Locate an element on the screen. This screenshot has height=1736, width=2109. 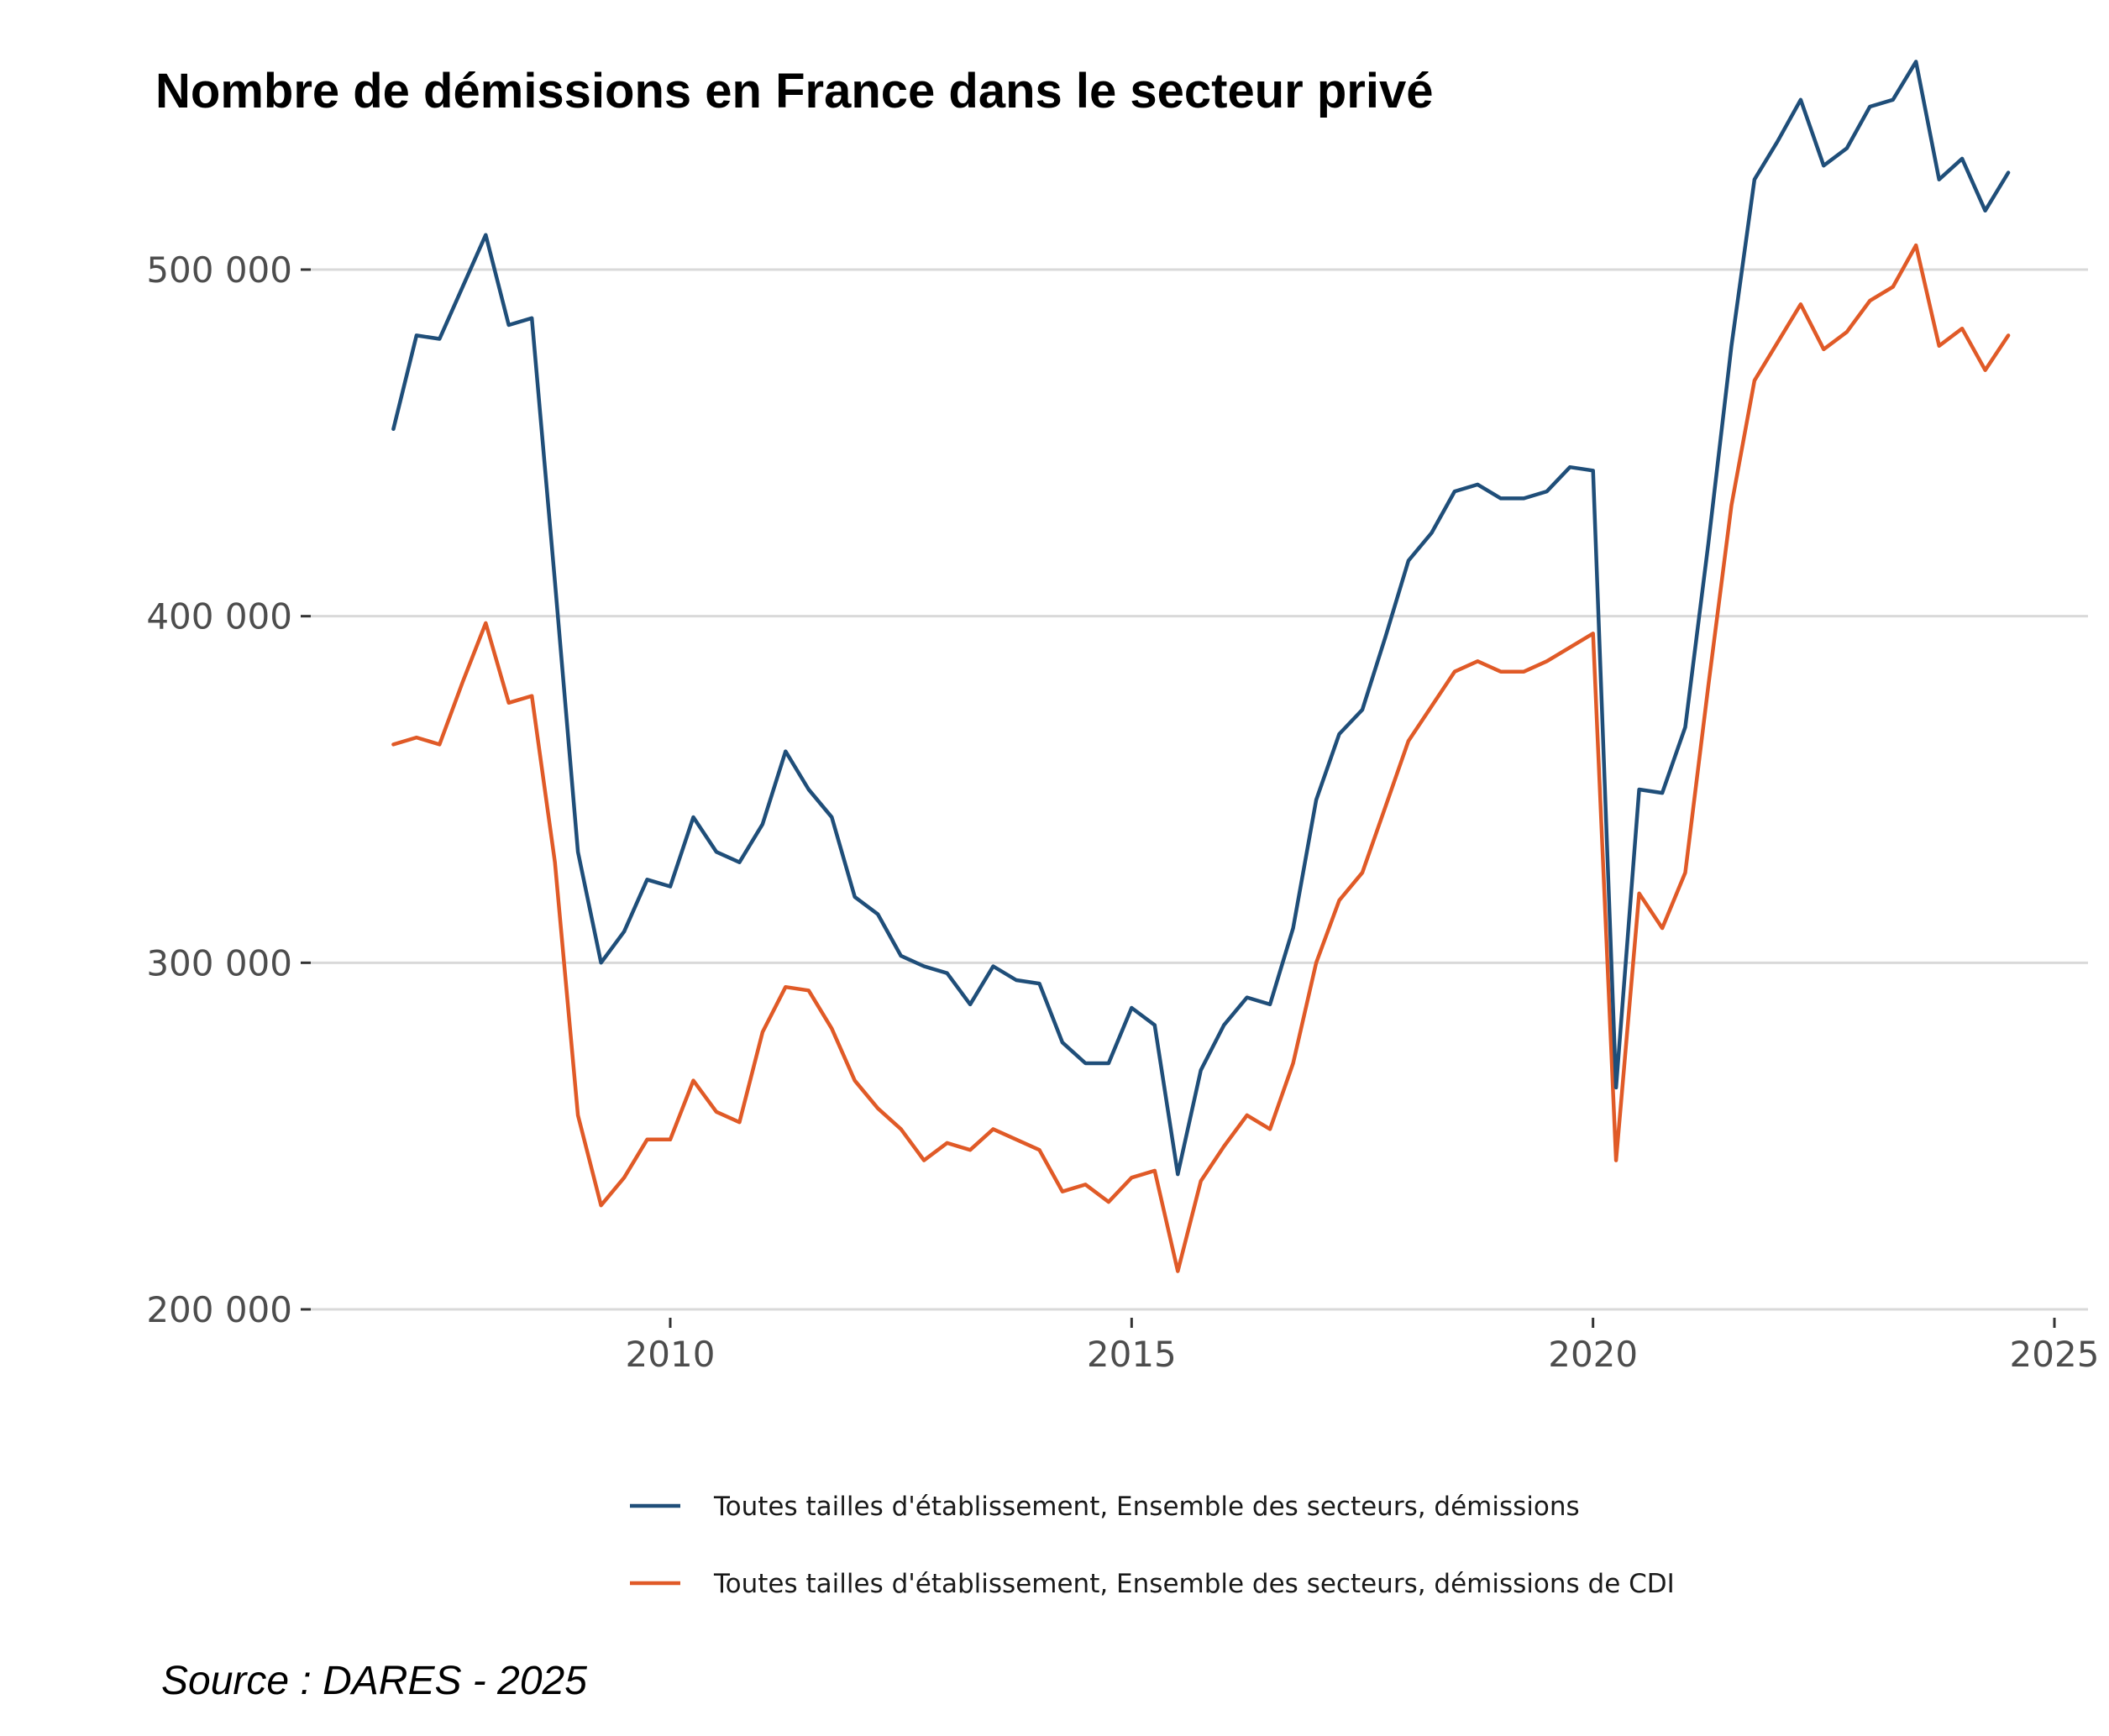
y-tick-label: 300 000 is located at coordinates (219, 962).